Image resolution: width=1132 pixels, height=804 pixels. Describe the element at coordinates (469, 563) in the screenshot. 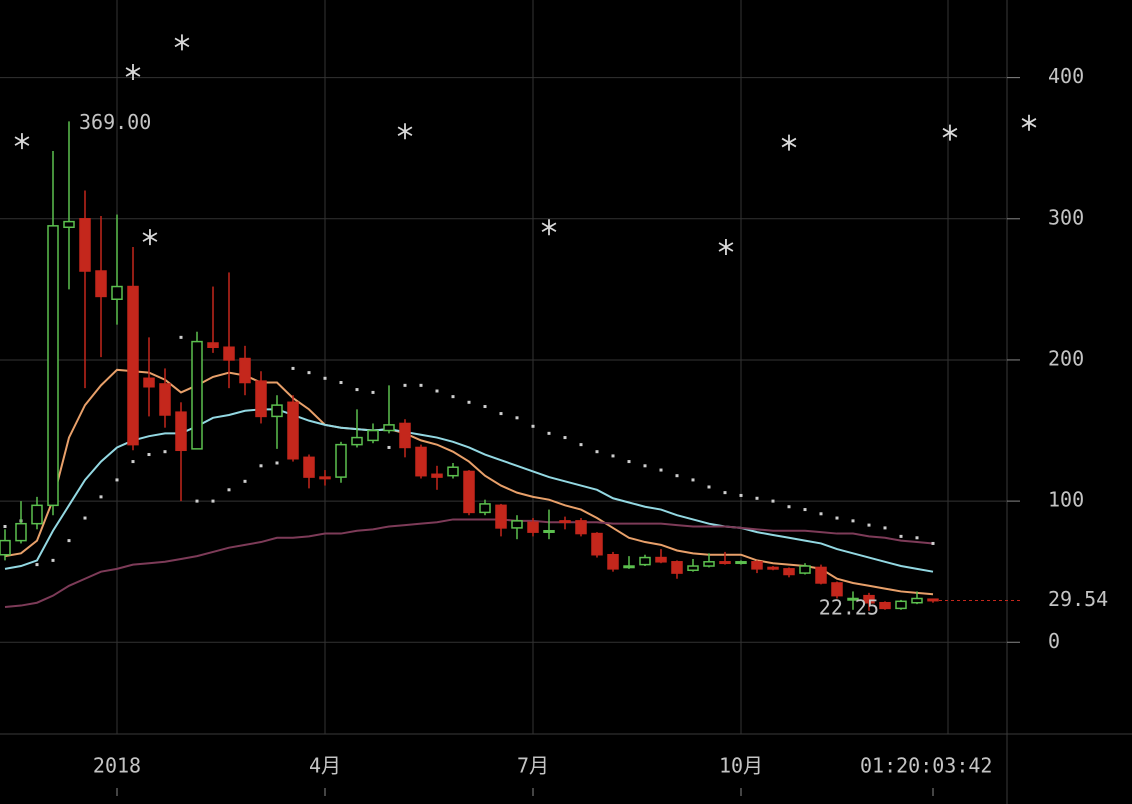

I see `moving-average` at that location.